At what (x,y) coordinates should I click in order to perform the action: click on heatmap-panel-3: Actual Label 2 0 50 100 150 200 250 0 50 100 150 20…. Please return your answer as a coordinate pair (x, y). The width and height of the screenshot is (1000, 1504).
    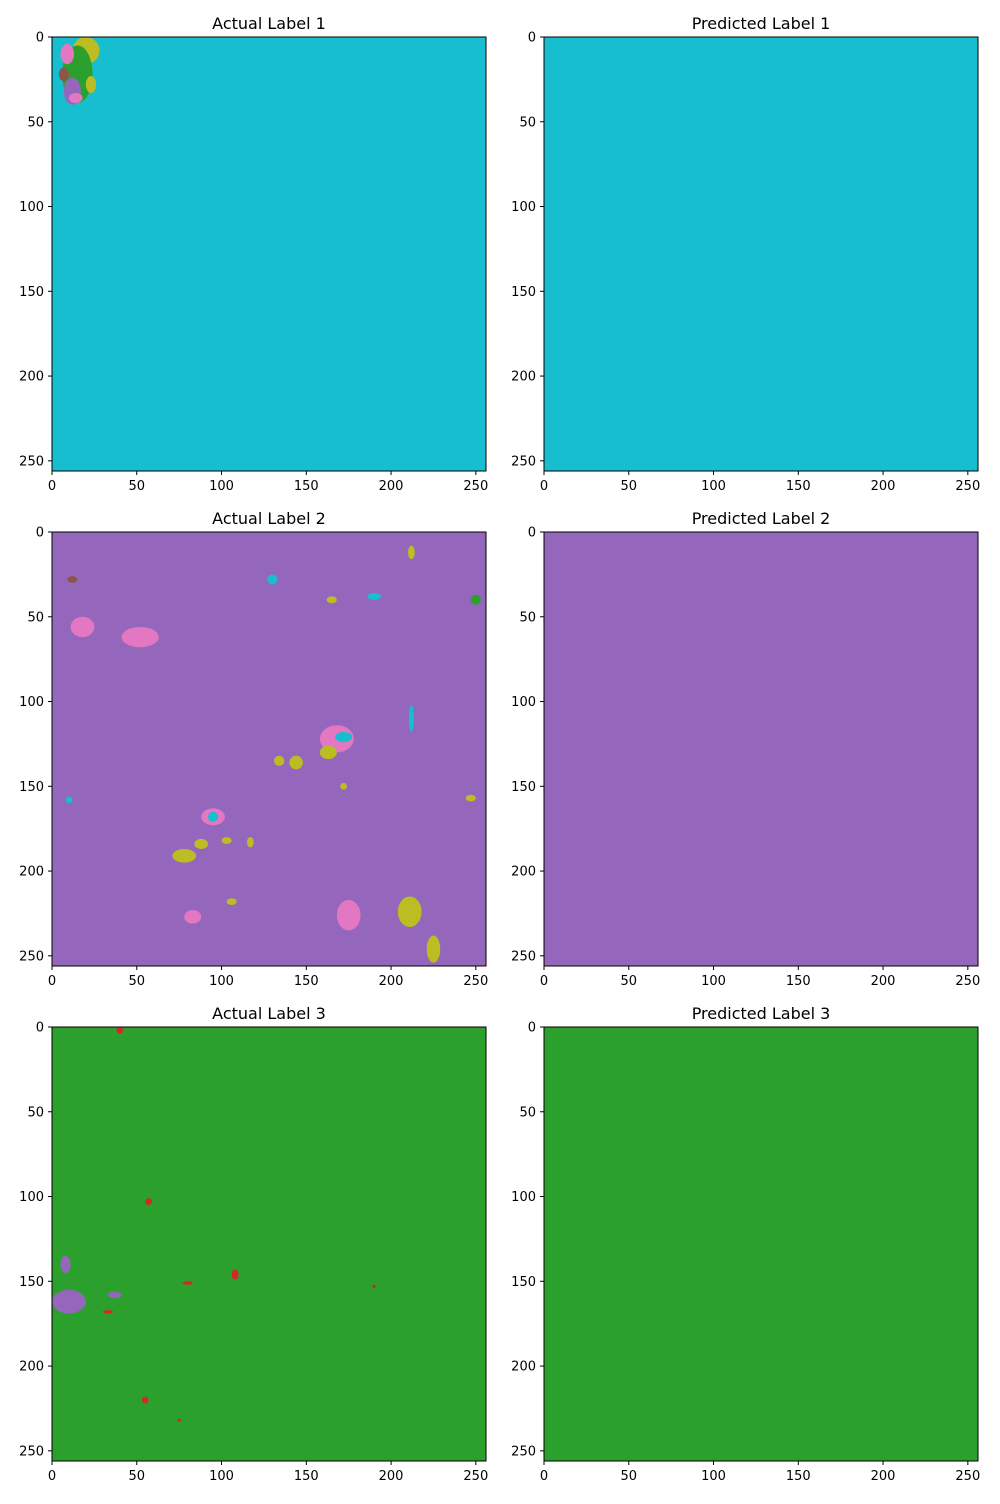
    Looking at the image, I should click on (253, 749).